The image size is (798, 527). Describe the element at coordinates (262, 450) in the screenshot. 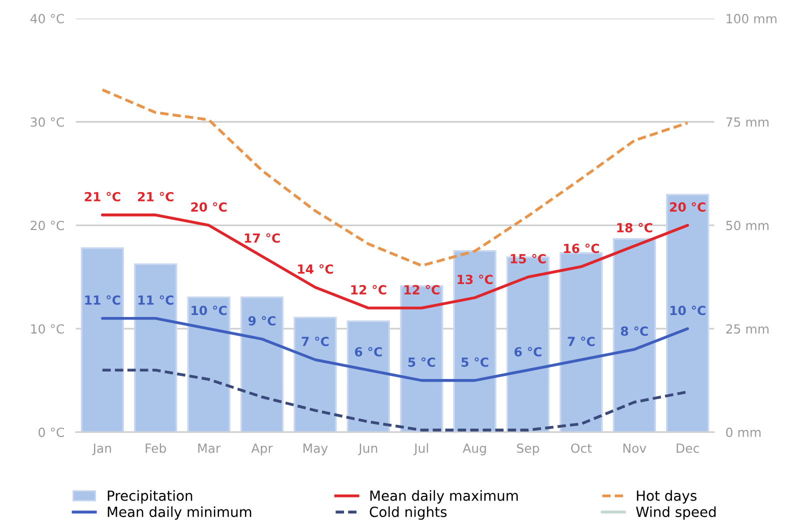

I see `x-tick-label: Apr` at that location.